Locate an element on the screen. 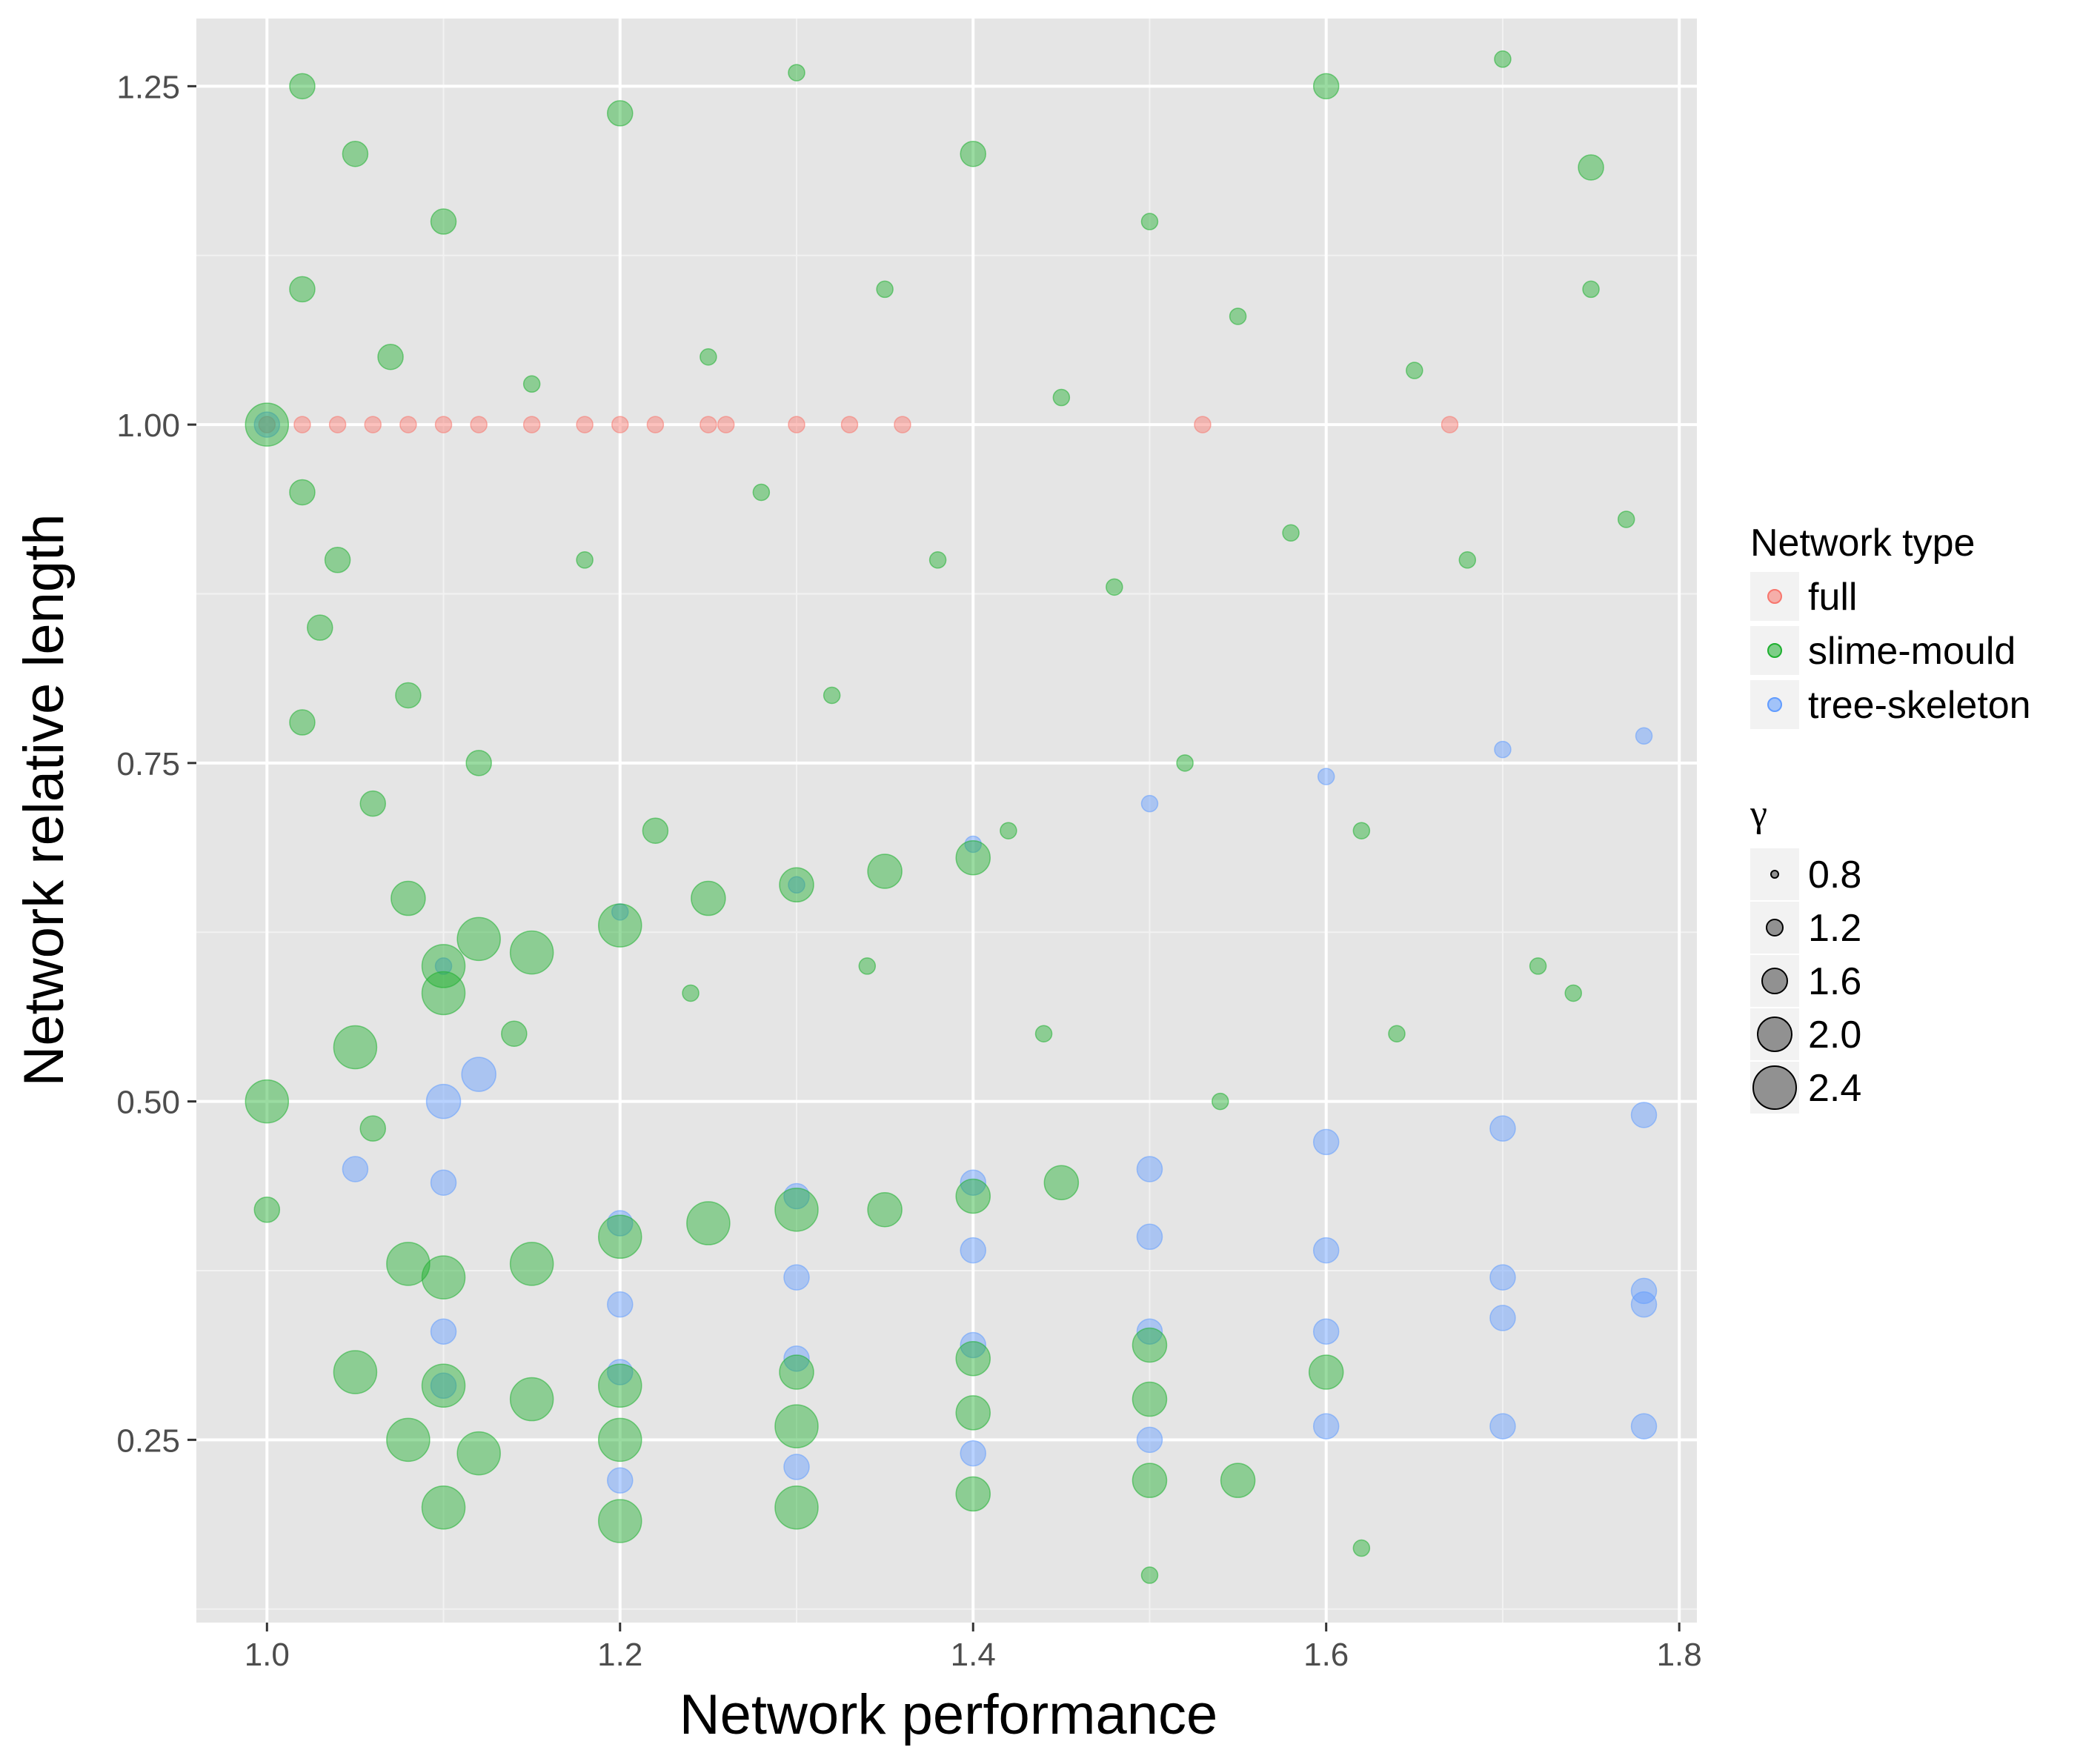 This screenshot has height=1750, width=2100. x-axis-ticks: 1.0 1.2 1.4 1.6 1.8 is located at coordinates (974, 1648).